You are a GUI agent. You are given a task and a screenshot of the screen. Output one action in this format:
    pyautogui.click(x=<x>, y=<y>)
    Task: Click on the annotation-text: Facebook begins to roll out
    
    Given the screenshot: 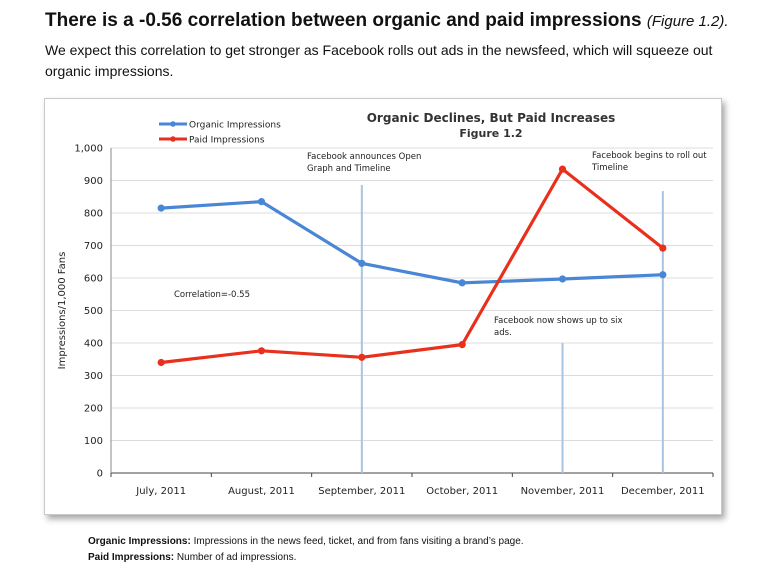 What is the action you would take?
    pyautogui.click(x=649, y=156)
    